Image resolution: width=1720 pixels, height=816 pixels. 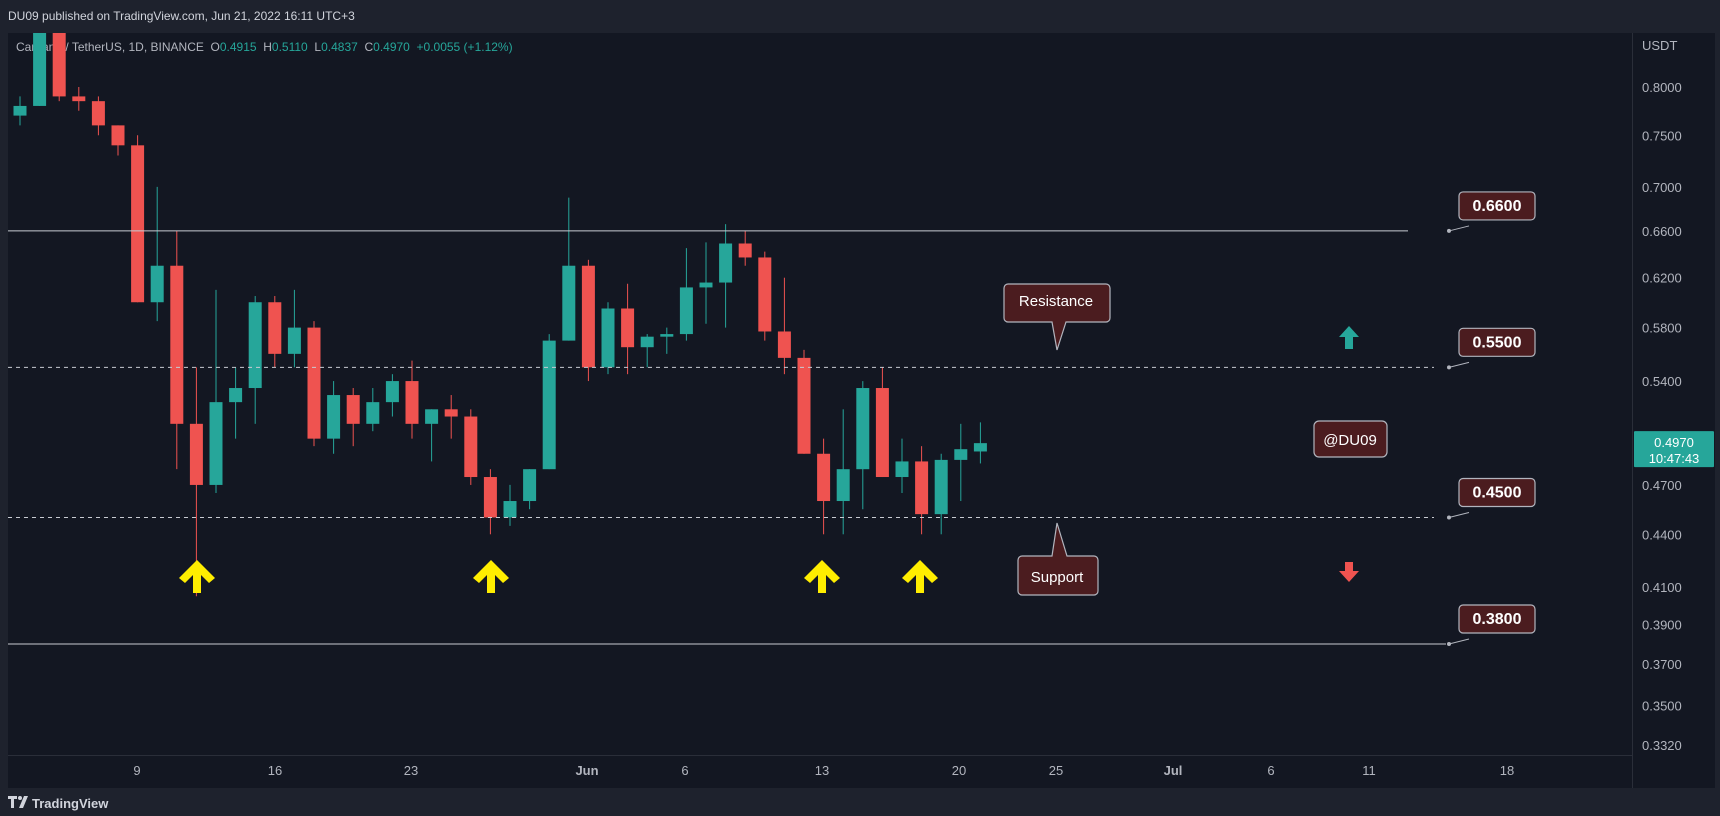 I want to click on price-label-text: 0.4500, so click(x=1497, y=492).